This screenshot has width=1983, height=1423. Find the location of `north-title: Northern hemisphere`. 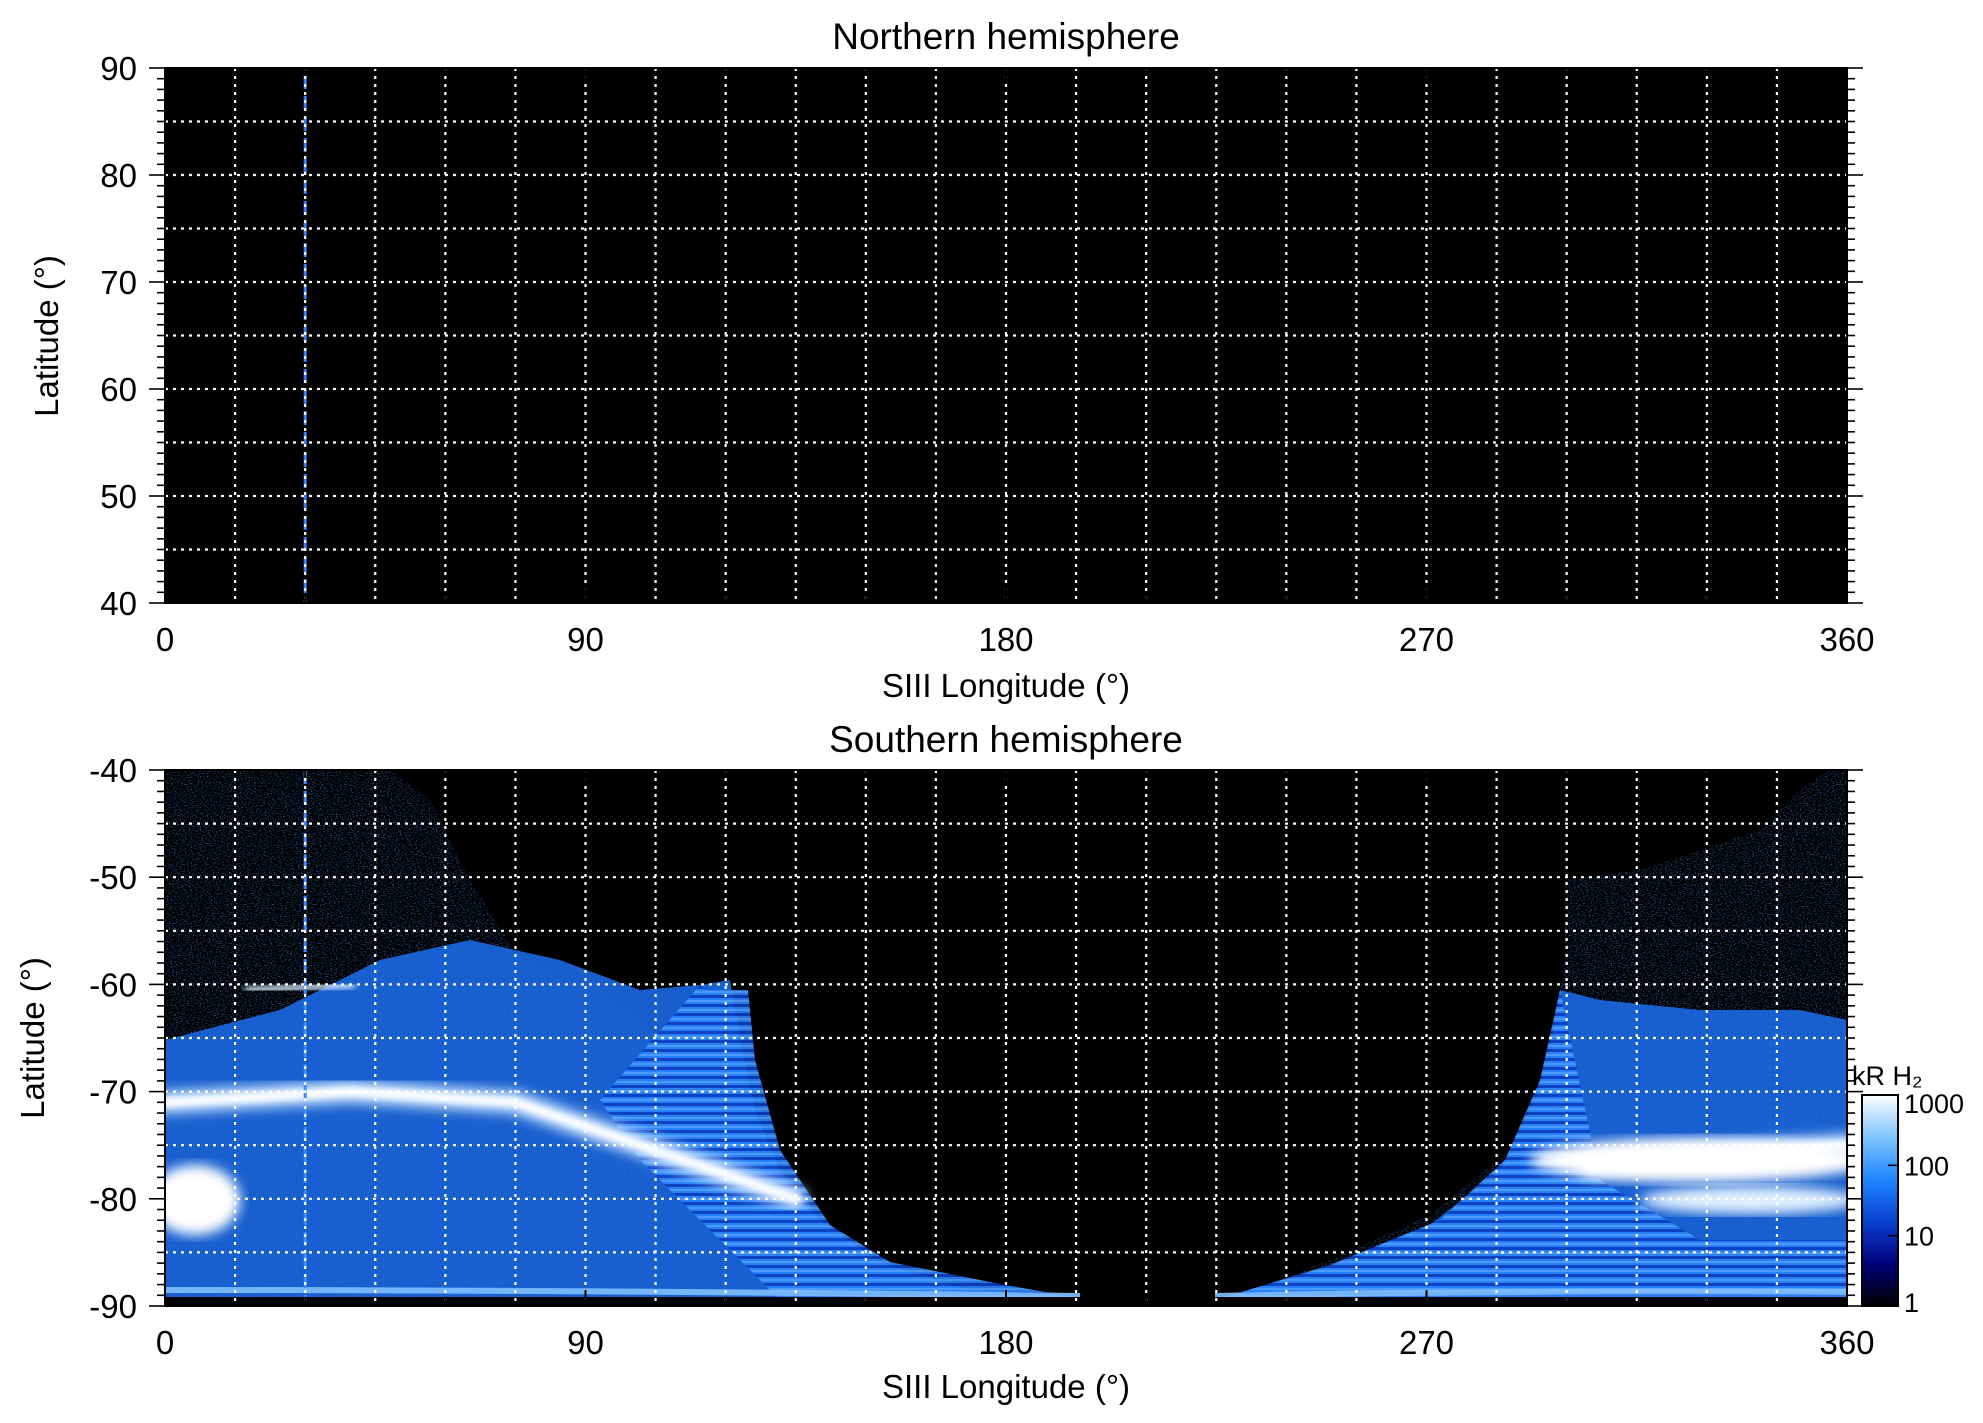

north-title: Northern hemisphere is located at coordinates (1006, 36).